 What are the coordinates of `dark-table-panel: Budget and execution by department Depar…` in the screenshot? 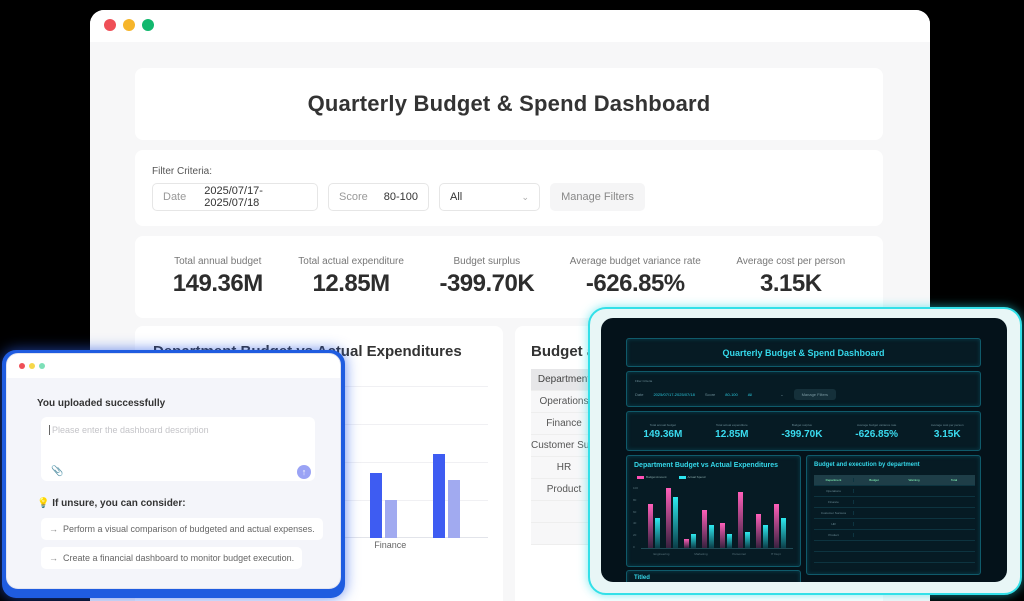 It's located at (893, 515).